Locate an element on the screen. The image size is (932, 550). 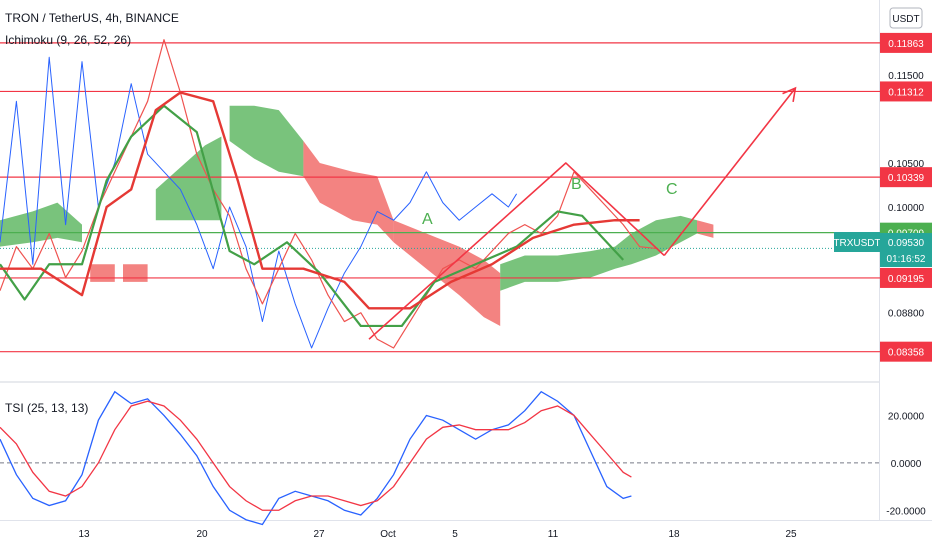
tsi-tick-label: -20.0000 is located at coordinates (906, 511).